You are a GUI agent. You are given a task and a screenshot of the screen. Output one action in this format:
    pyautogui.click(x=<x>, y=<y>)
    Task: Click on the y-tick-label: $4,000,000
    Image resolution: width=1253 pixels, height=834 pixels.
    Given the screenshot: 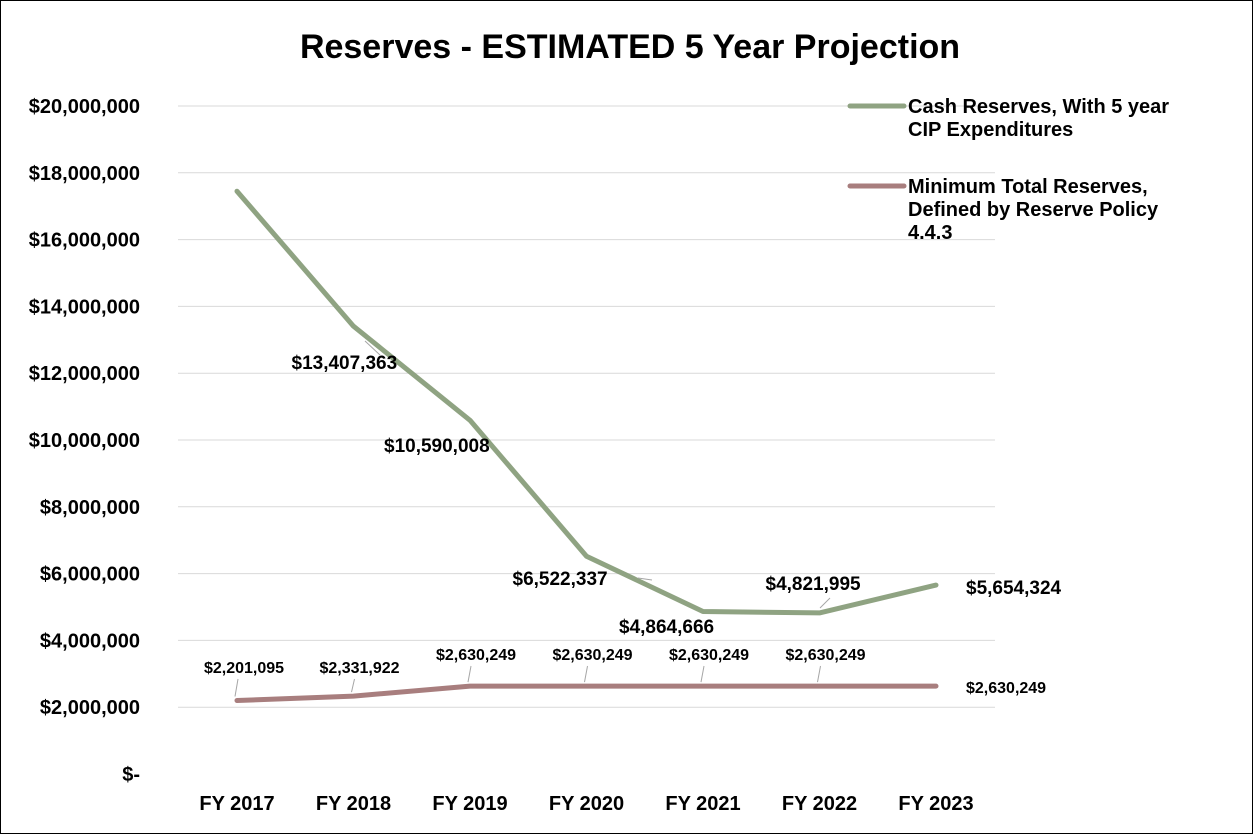 What is the action you would take?
    pyautogui.click(x=90, y=641)
    